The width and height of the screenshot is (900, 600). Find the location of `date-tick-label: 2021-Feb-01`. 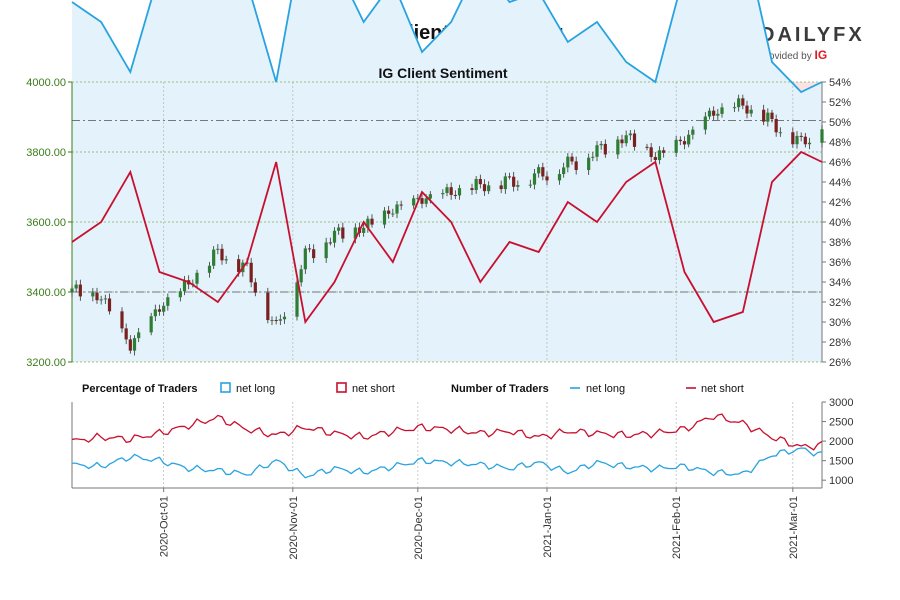

date-tick-label: 2021-Feb-01 is located at coordinates (677, 527).